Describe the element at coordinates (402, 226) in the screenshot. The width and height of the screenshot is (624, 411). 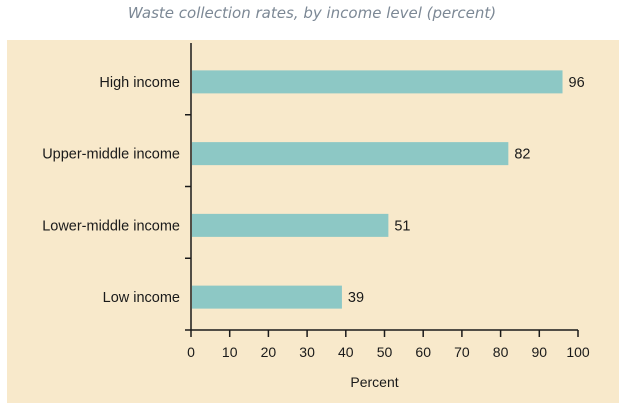
I see `data-label: 51` at that location.